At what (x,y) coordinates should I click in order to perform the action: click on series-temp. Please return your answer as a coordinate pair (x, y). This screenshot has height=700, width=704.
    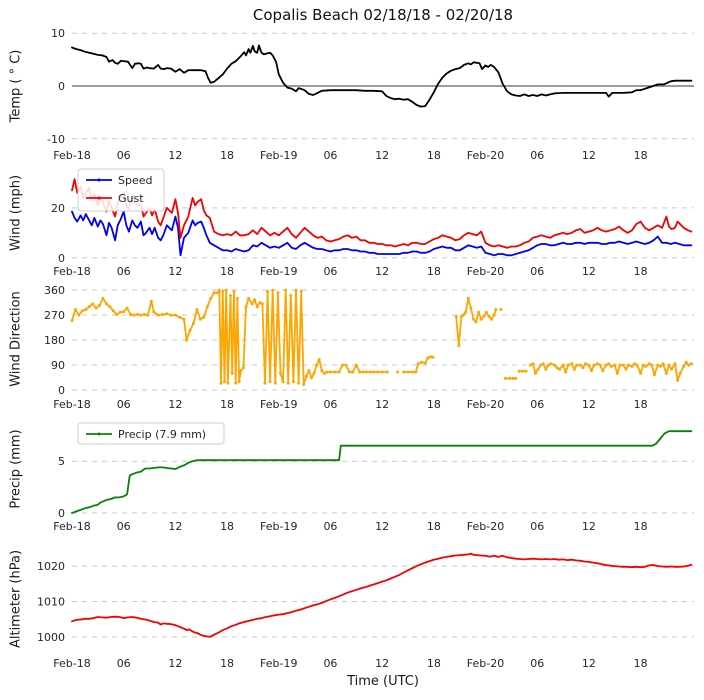
    Looking at the image, I should click on (382, 76).